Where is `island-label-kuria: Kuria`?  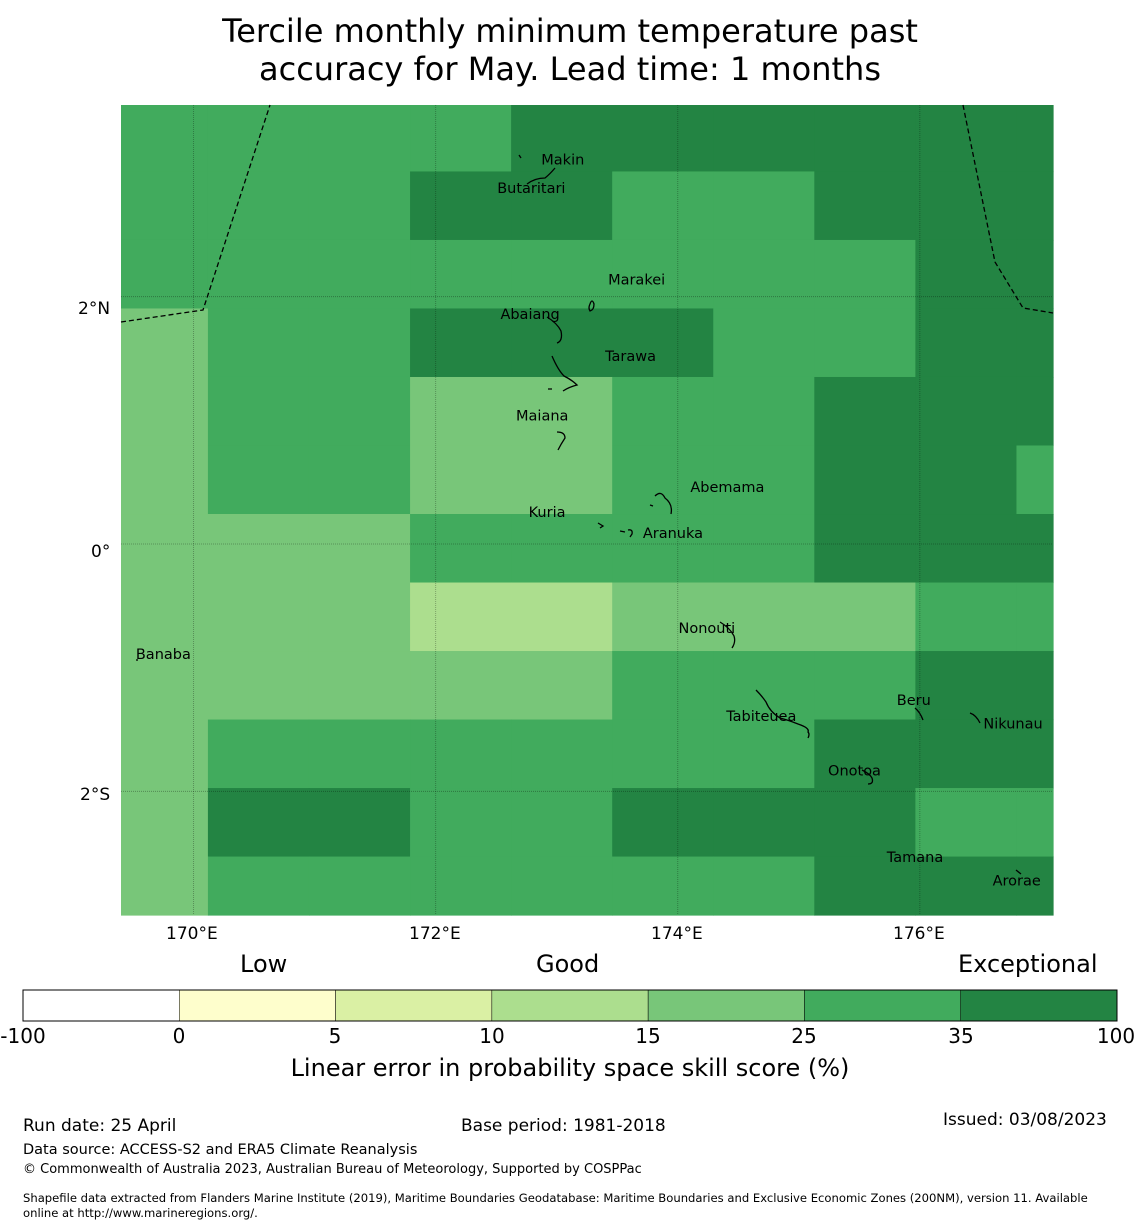
island-label-kuria: Kuria is located at coordinates (547, 513).